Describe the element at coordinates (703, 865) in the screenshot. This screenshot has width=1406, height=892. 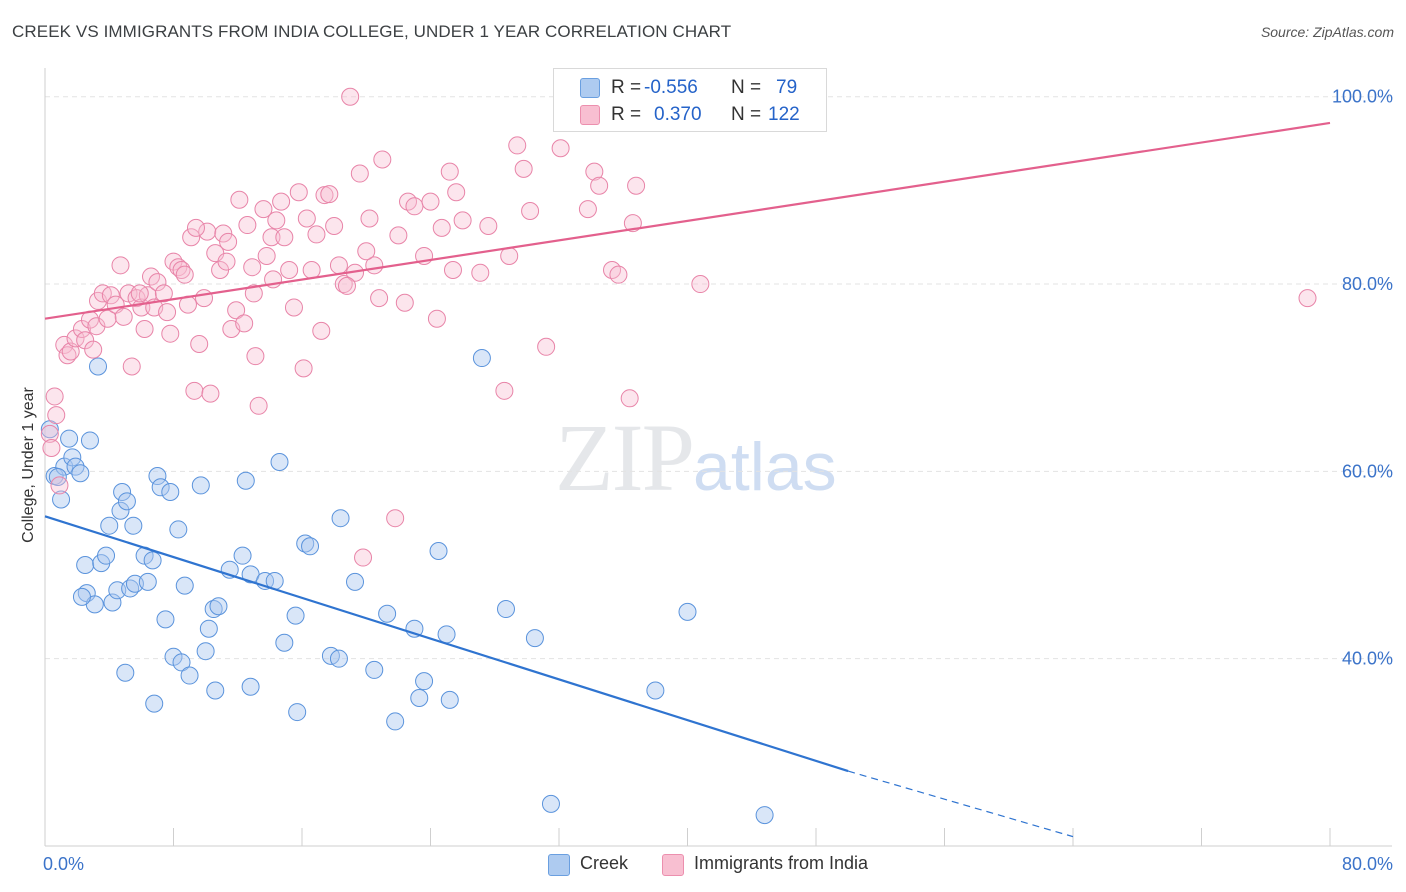
I see `bottom-legend: Creek Immigrants from India` at that location.